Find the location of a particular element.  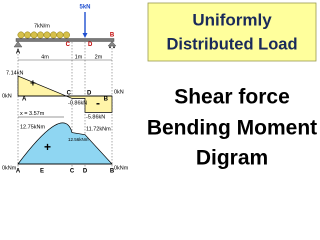

moment-zero-right: 0kNm is located at coordinates (121, 168).